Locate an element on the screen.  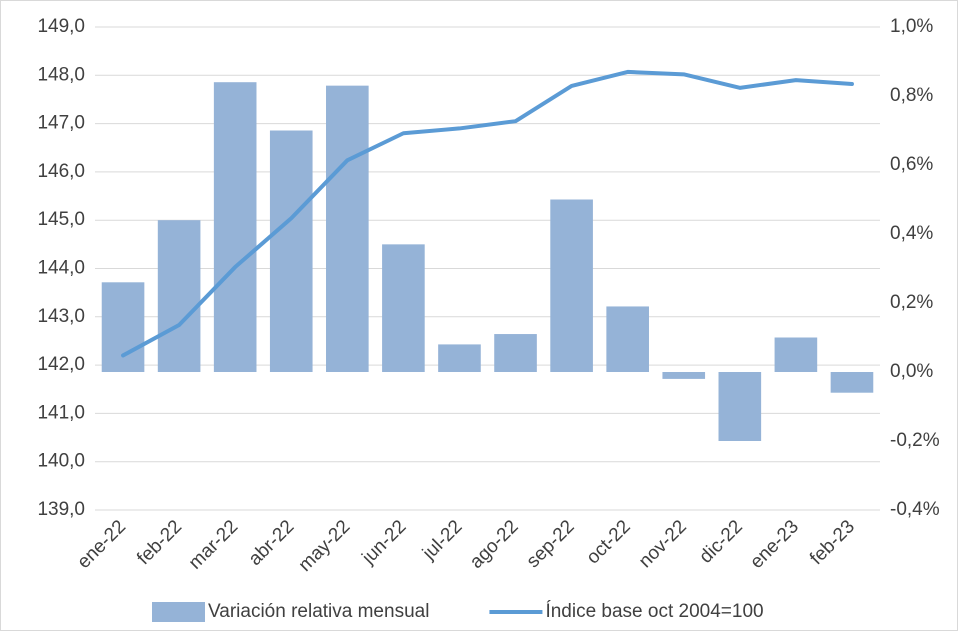
y2-tick-label: 0,4% is located at coordinates (911, 233).